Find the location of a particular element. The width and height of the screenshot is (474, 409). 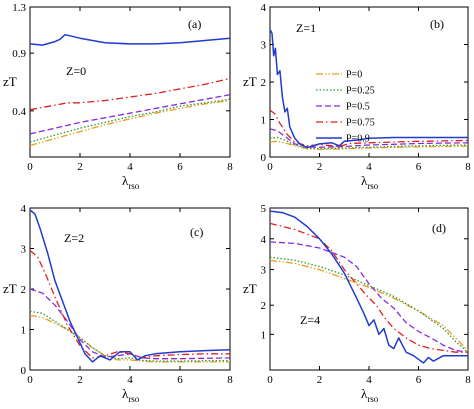

panel-b-xtick-label-1: 2 is located at coordinates (320, 167).